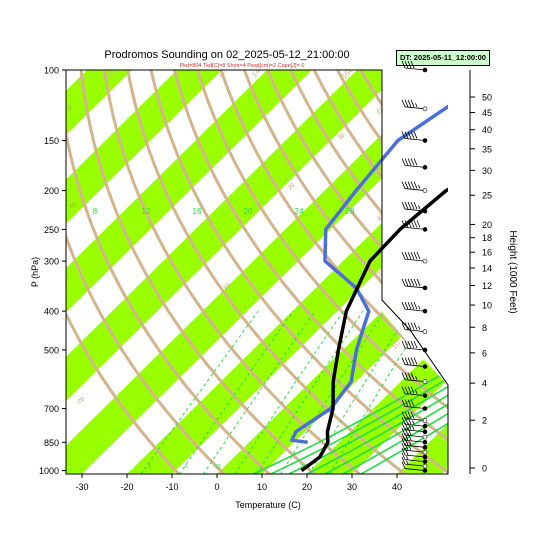 This screenshot has width=540, height=540. I want to click on moist-adiabat-label: 12, so click(146, 211).